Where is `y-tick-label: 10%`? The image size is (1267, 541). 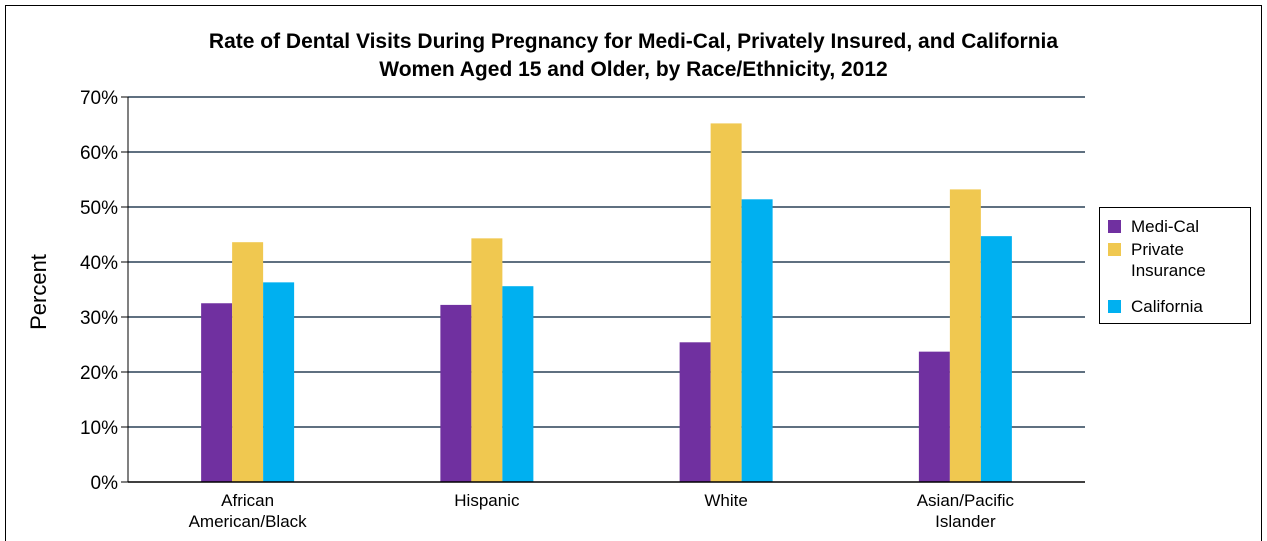 y-tick-label: 10% is located at coordinates (99, 428).